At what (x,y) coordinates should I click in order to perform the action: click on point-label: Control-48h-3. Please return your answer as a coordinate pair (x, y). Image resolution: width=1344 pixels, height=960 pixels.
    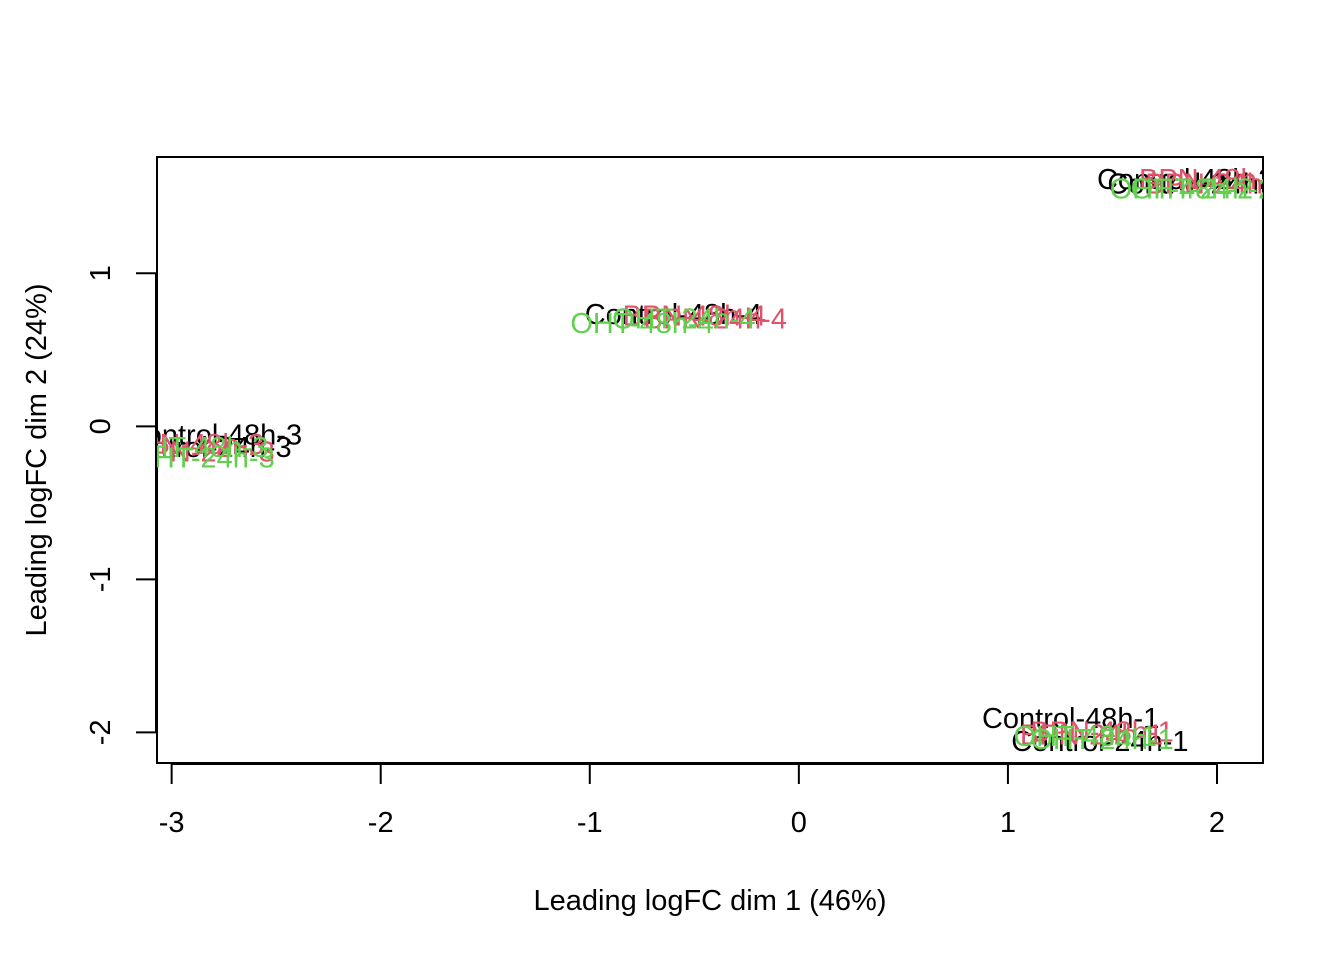
    Looking at the image, I should click on (213, 436).